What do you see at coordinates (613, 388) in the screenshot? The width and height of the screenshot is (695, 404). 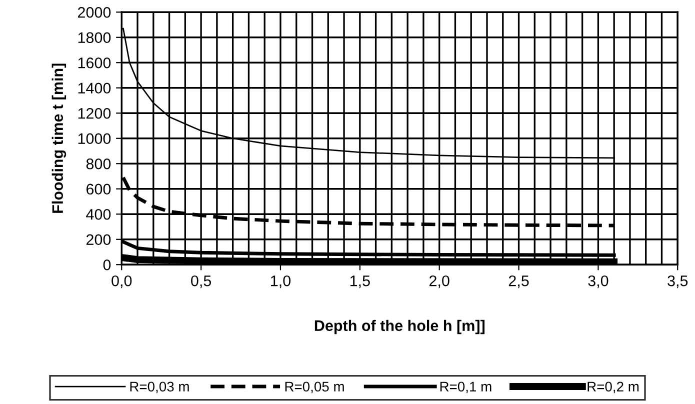 I see `legend-label: R=0,2 m` at bounding box center [613, 388].